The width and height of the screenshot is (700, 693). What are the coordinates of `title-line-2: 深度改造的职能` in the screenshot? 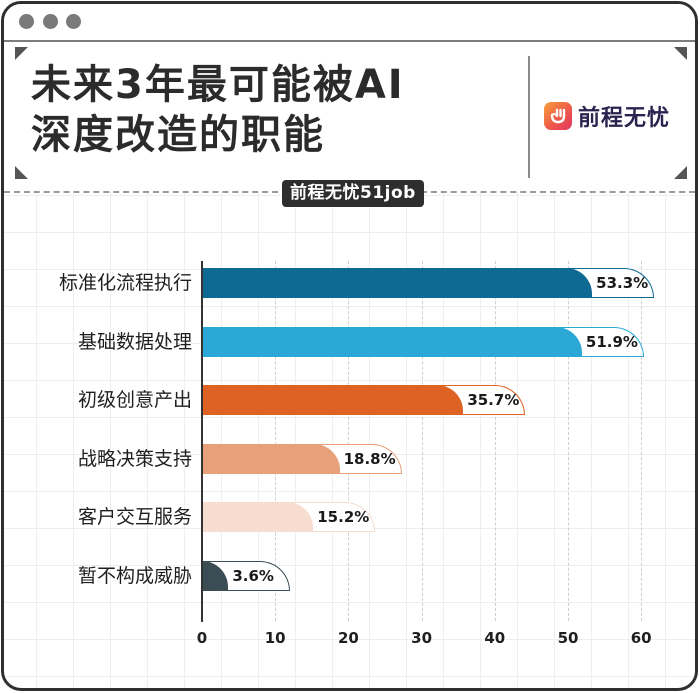 It's located at (178, 135).